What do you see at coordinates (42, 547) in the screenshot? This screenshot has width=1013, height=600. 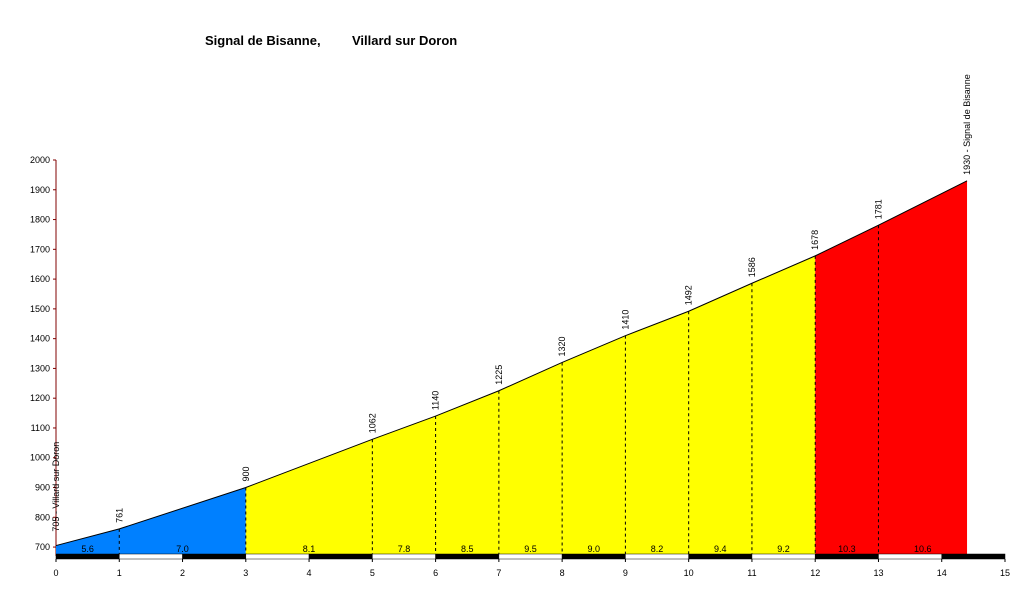 I see `y-tick-label: 700` at bounding box center [42, 547].